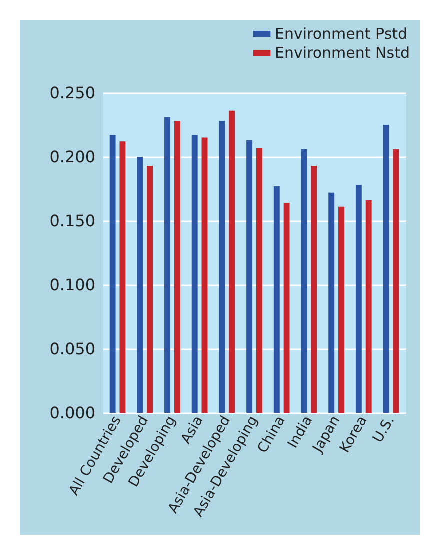 This screenshot has height=548, width=432. What do you see at coordinates (342, 53) in the screenshot?
I see `legend-label: Environment Nstd` at bounding box center [342, 53].